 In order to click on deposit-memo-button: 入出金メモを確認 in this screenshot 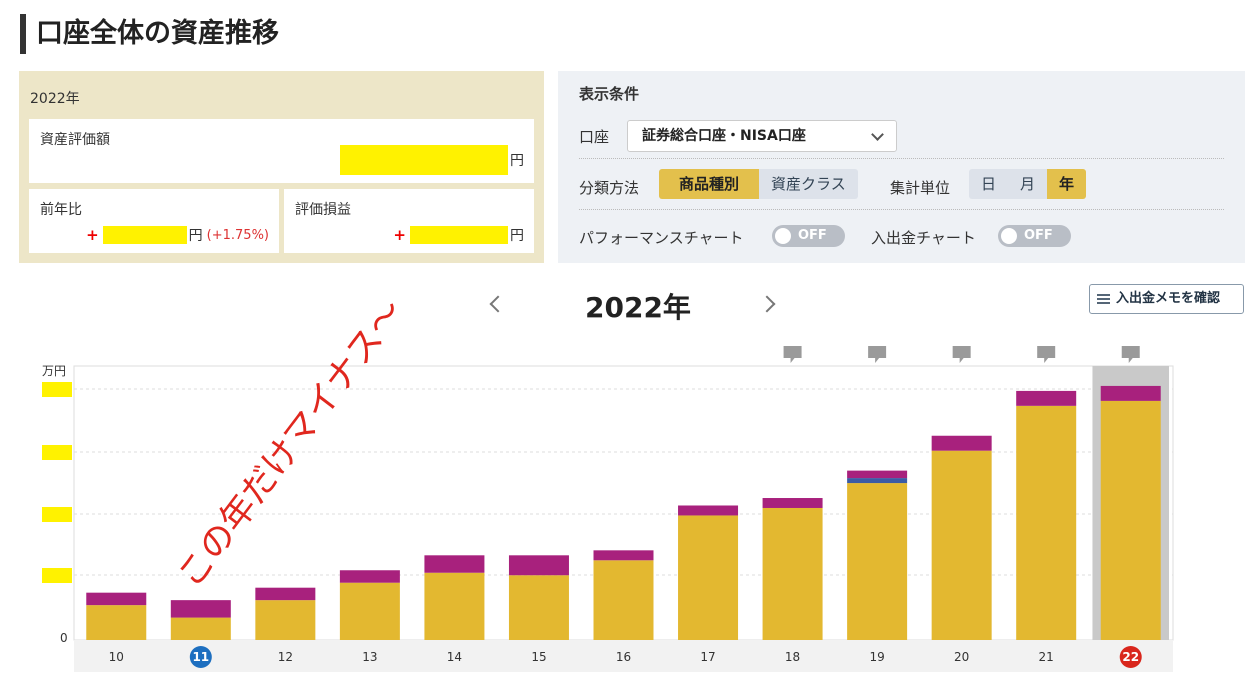, I will do `click(1166, 299)`.